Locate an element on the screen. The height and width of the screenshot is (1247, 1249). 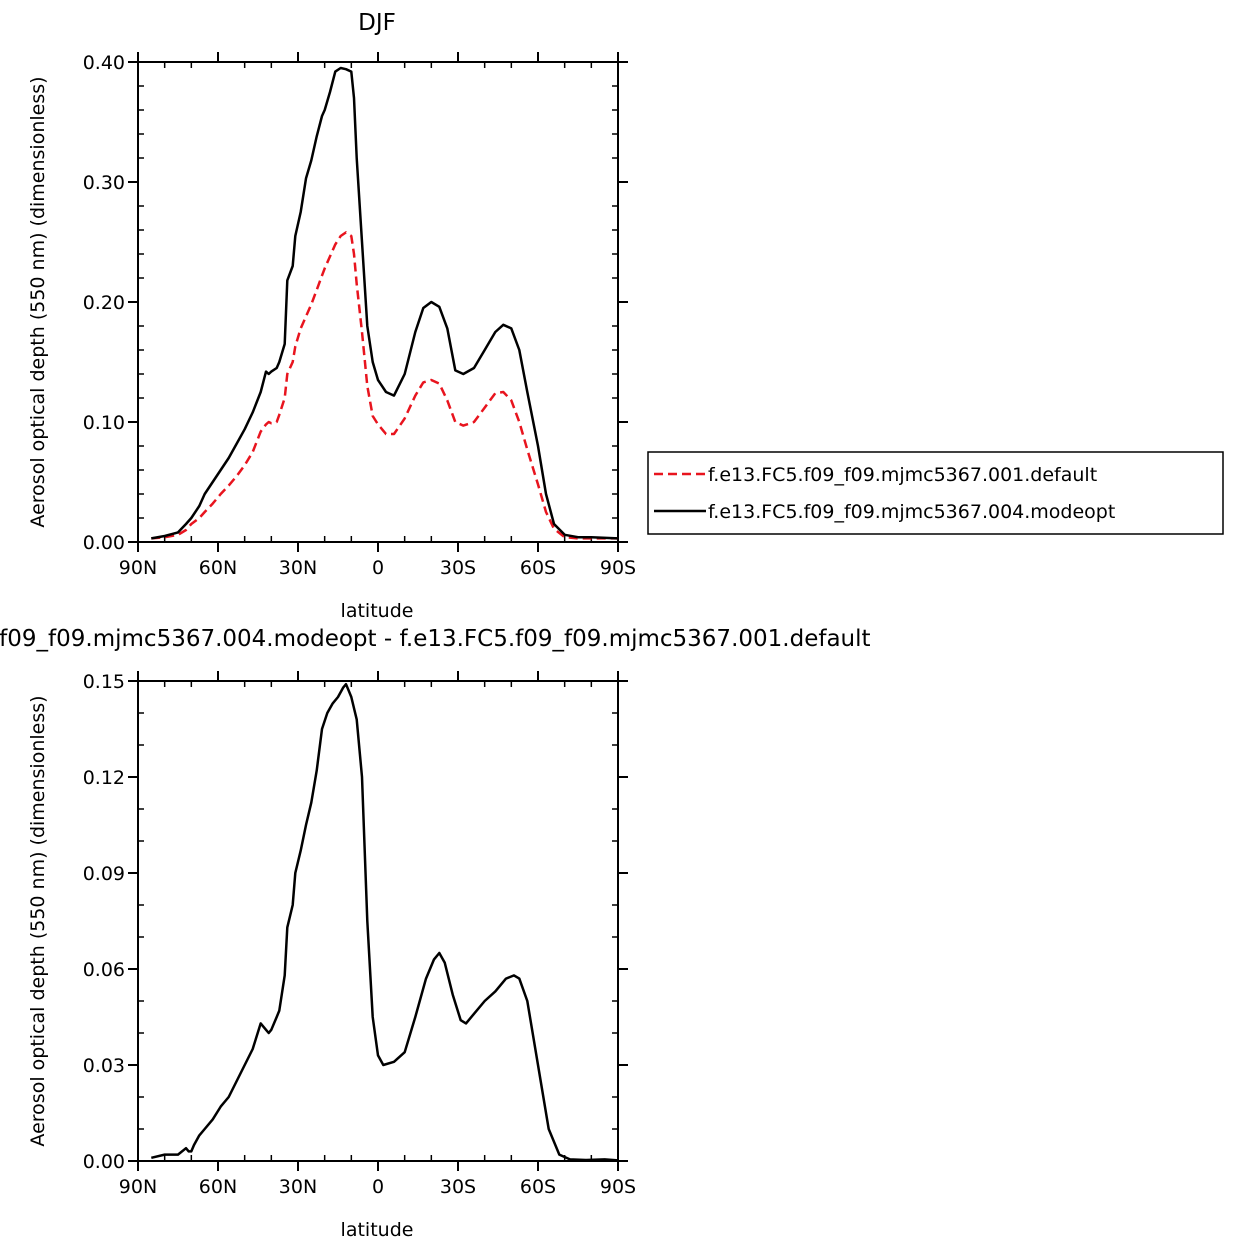
top-plot-frame is located at coordinates (378, 302).